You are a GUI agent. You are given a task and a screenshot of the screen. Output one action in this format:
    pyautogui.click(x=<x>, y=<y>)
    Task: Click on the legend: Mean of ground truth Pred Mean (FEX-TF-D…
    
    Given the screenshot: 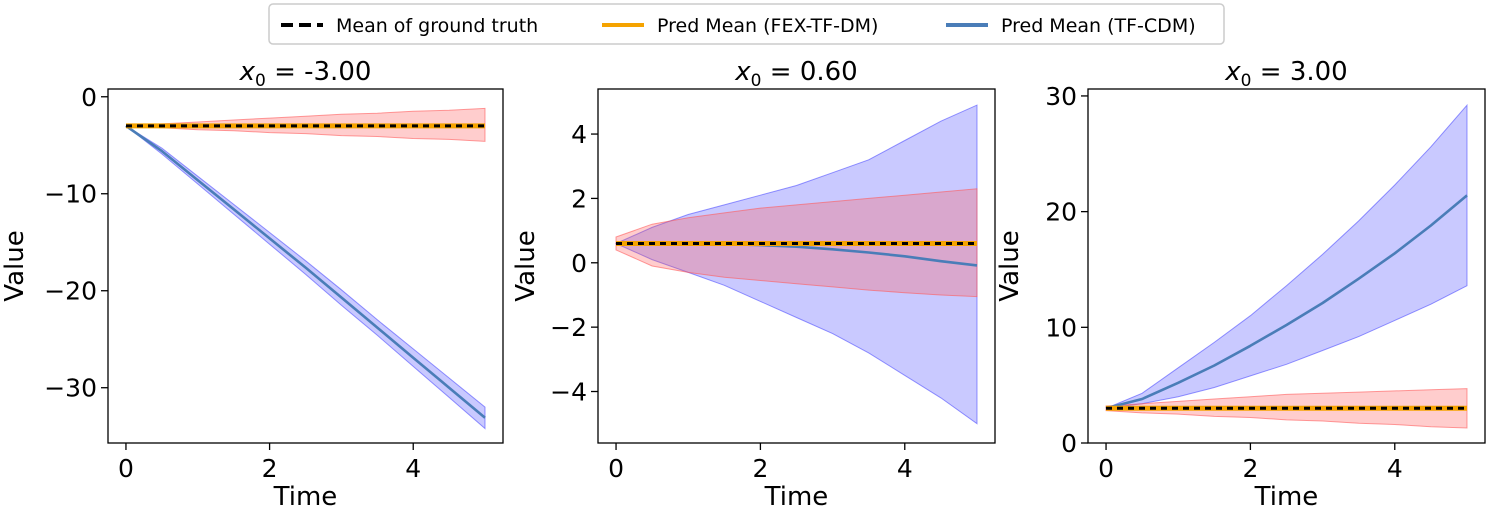 What is the action you would take?
    pyautogui.click(x=746, y=24)
    